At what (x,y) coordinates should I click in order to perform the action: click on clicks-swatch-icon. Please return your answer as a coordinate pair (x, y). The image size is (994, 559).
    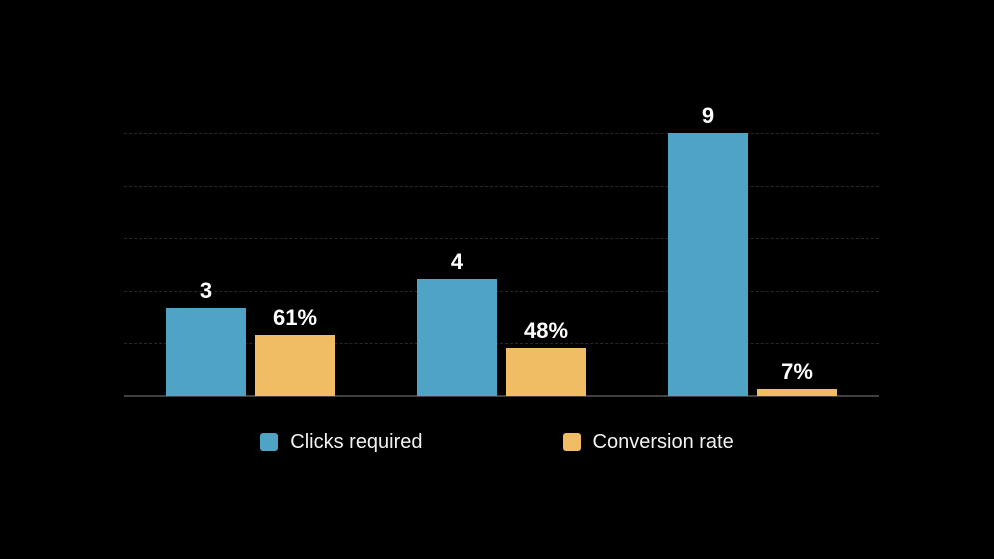
    Looking at the image, I should click on (269, 442).